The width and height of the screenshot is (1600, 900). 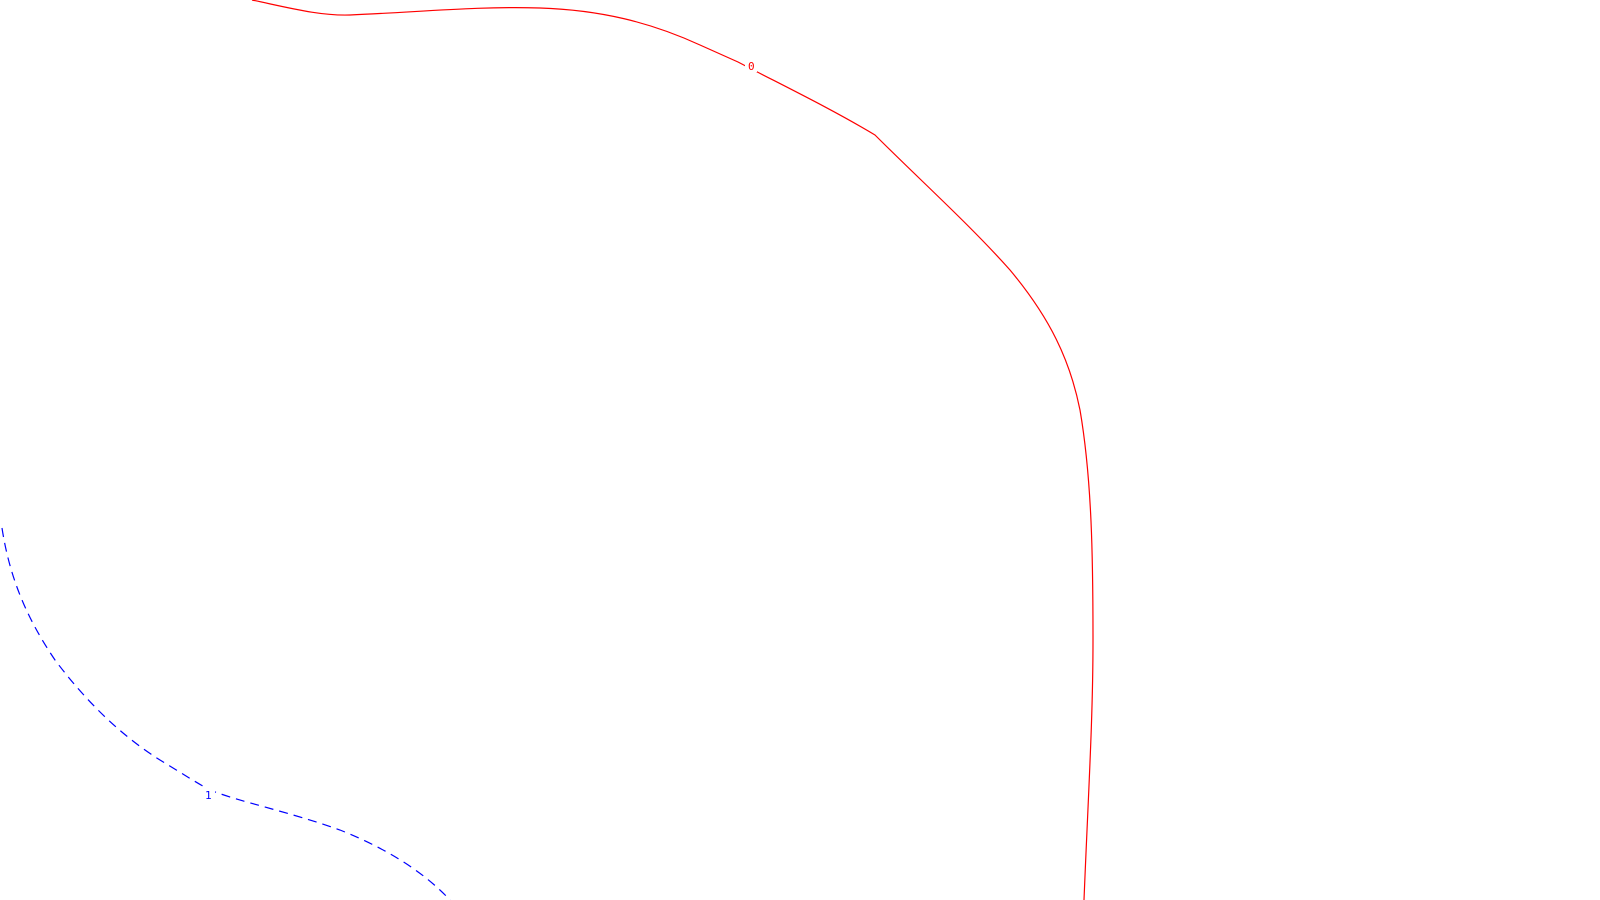 I want to click on contour-label-1: 1, so click(x=208, y=795).